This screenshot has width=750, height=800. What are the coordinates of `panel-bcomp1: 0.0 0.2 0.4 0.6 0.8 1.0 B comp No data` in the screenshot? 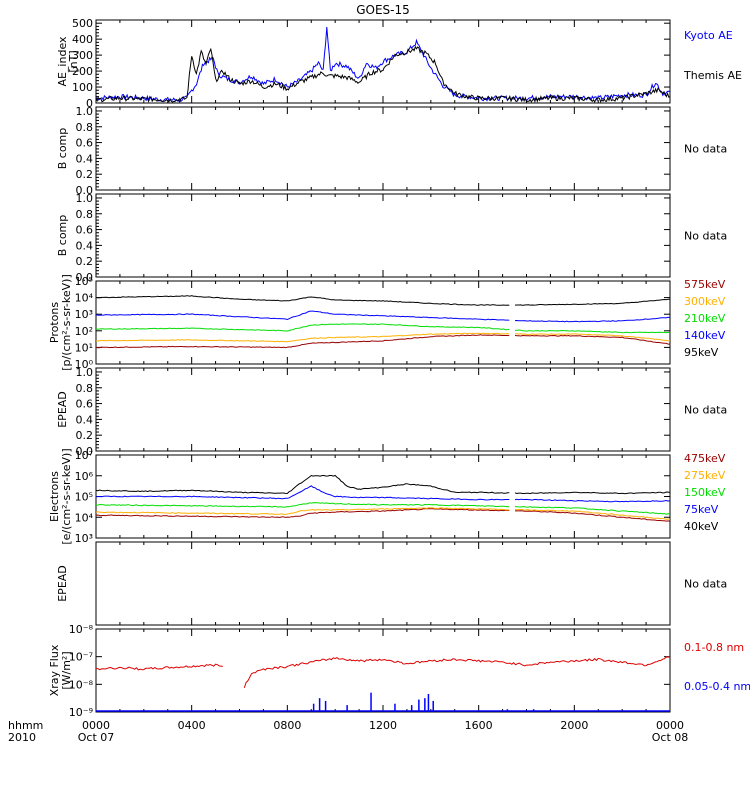 It's located at (391, 151).